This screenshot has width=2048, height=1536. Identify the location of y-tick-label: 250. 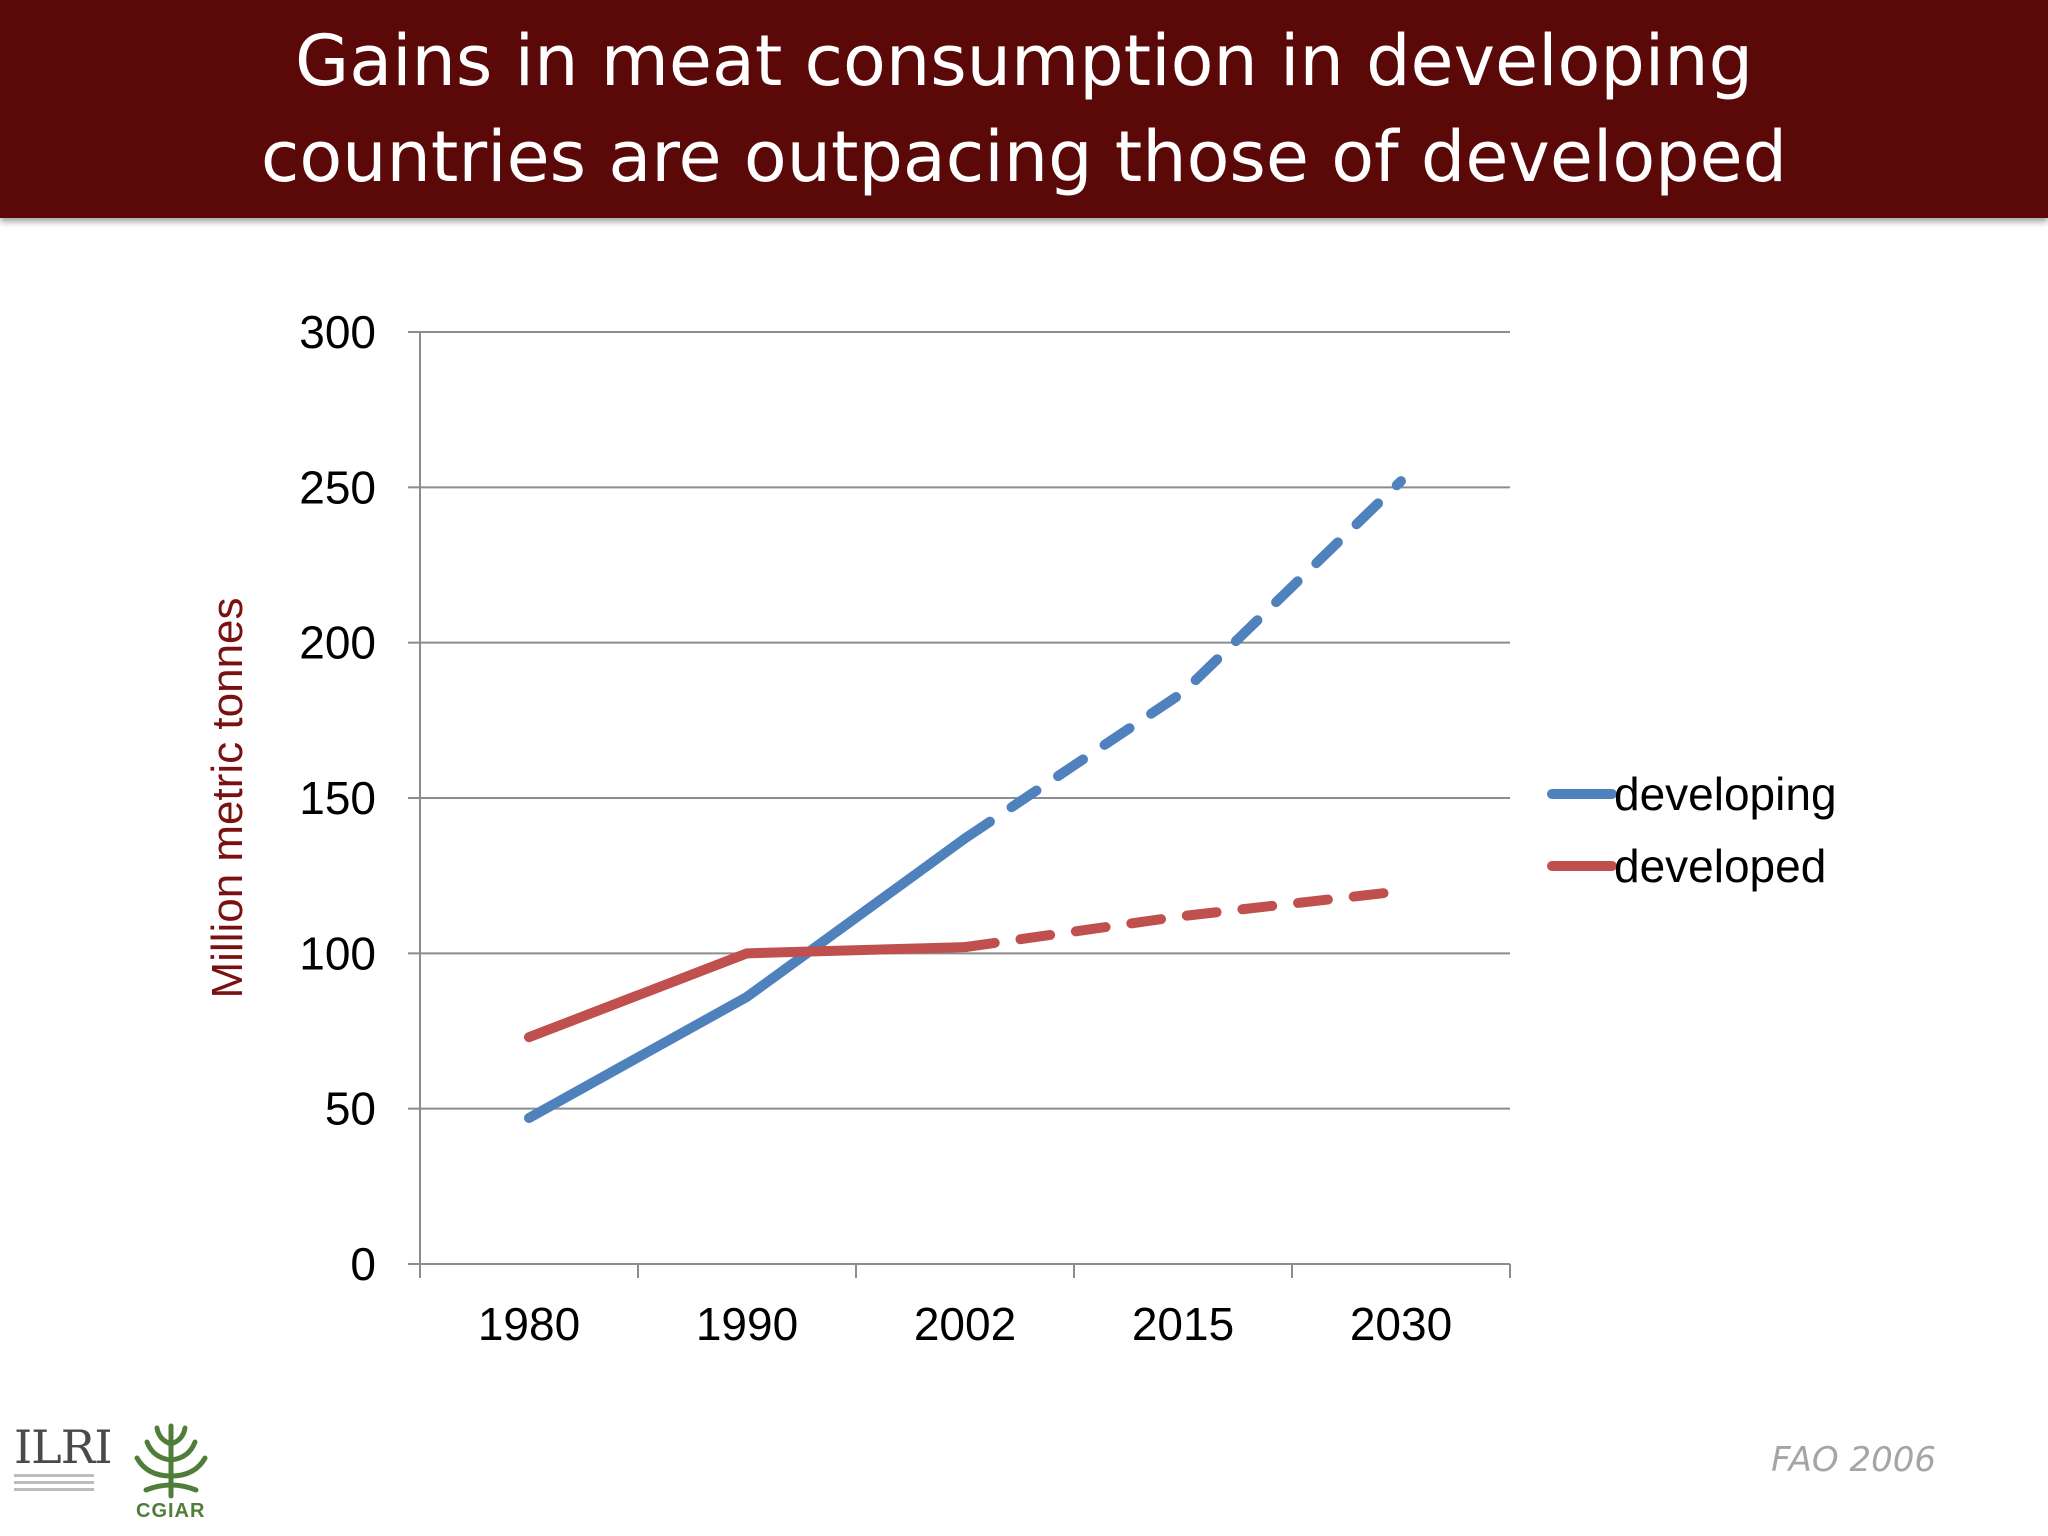
(337, 487).